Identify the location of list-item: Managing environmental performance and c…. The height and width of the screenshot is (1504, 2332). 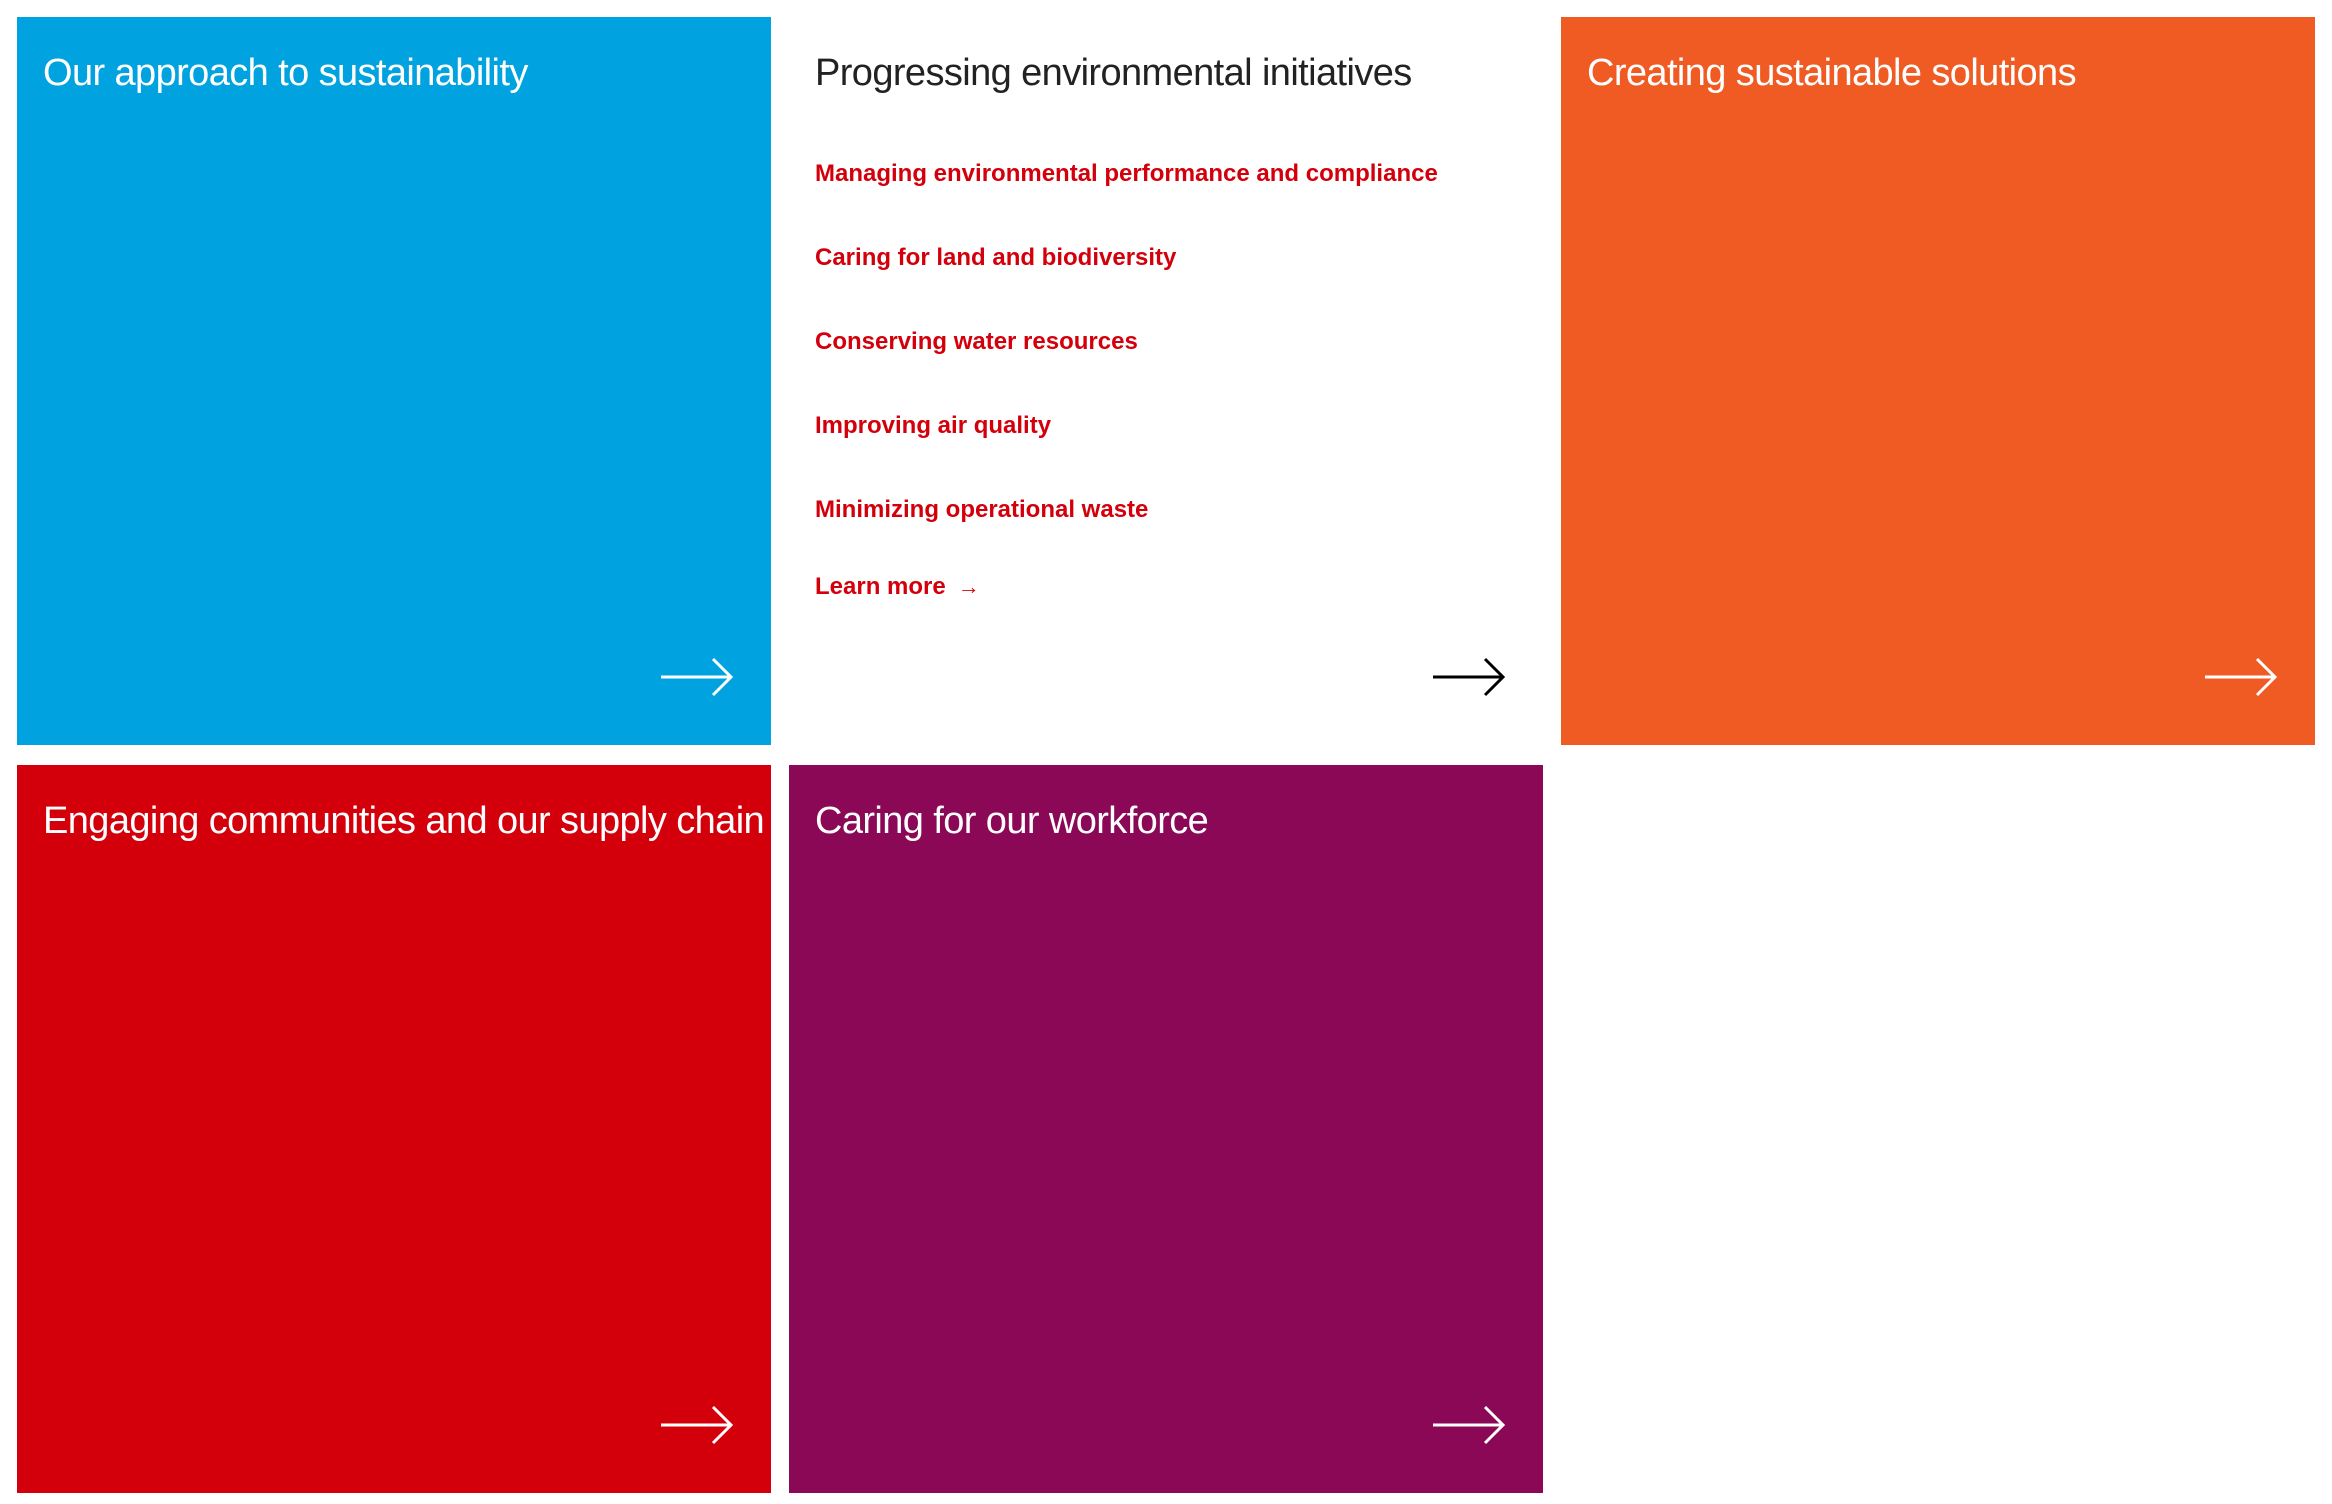
(1126, 185).